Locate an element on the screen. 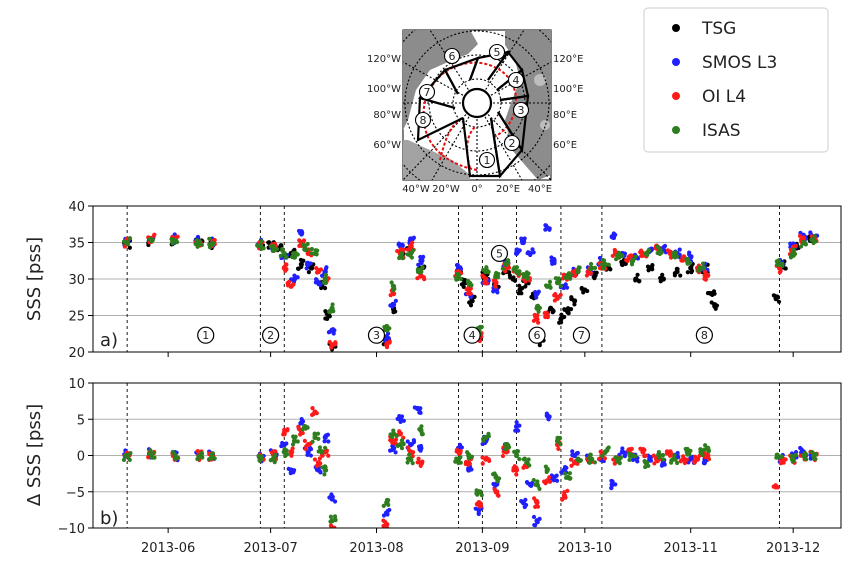 This screenshot has height=562, width=852. xtick-label: 2013-11 is located at coordinates (691, 548).